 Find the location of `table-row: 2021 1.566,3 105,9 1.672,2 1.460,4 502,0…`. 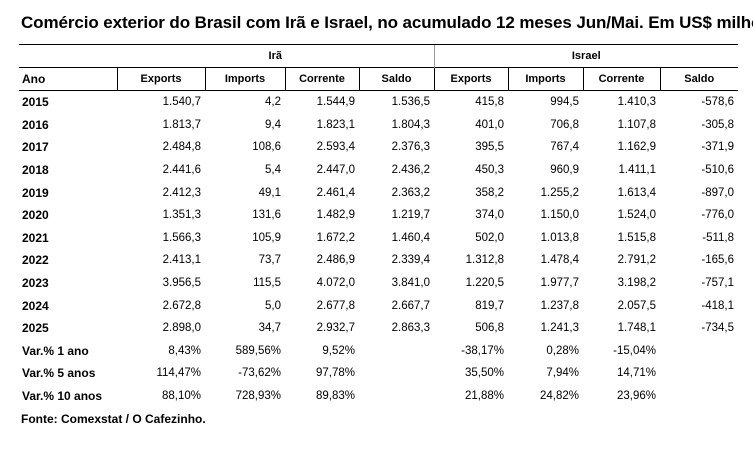

table-row: 2021 1.566,3 105,9 1.672,2 1.460,4 502,0… is located at coordinates (378, 238).